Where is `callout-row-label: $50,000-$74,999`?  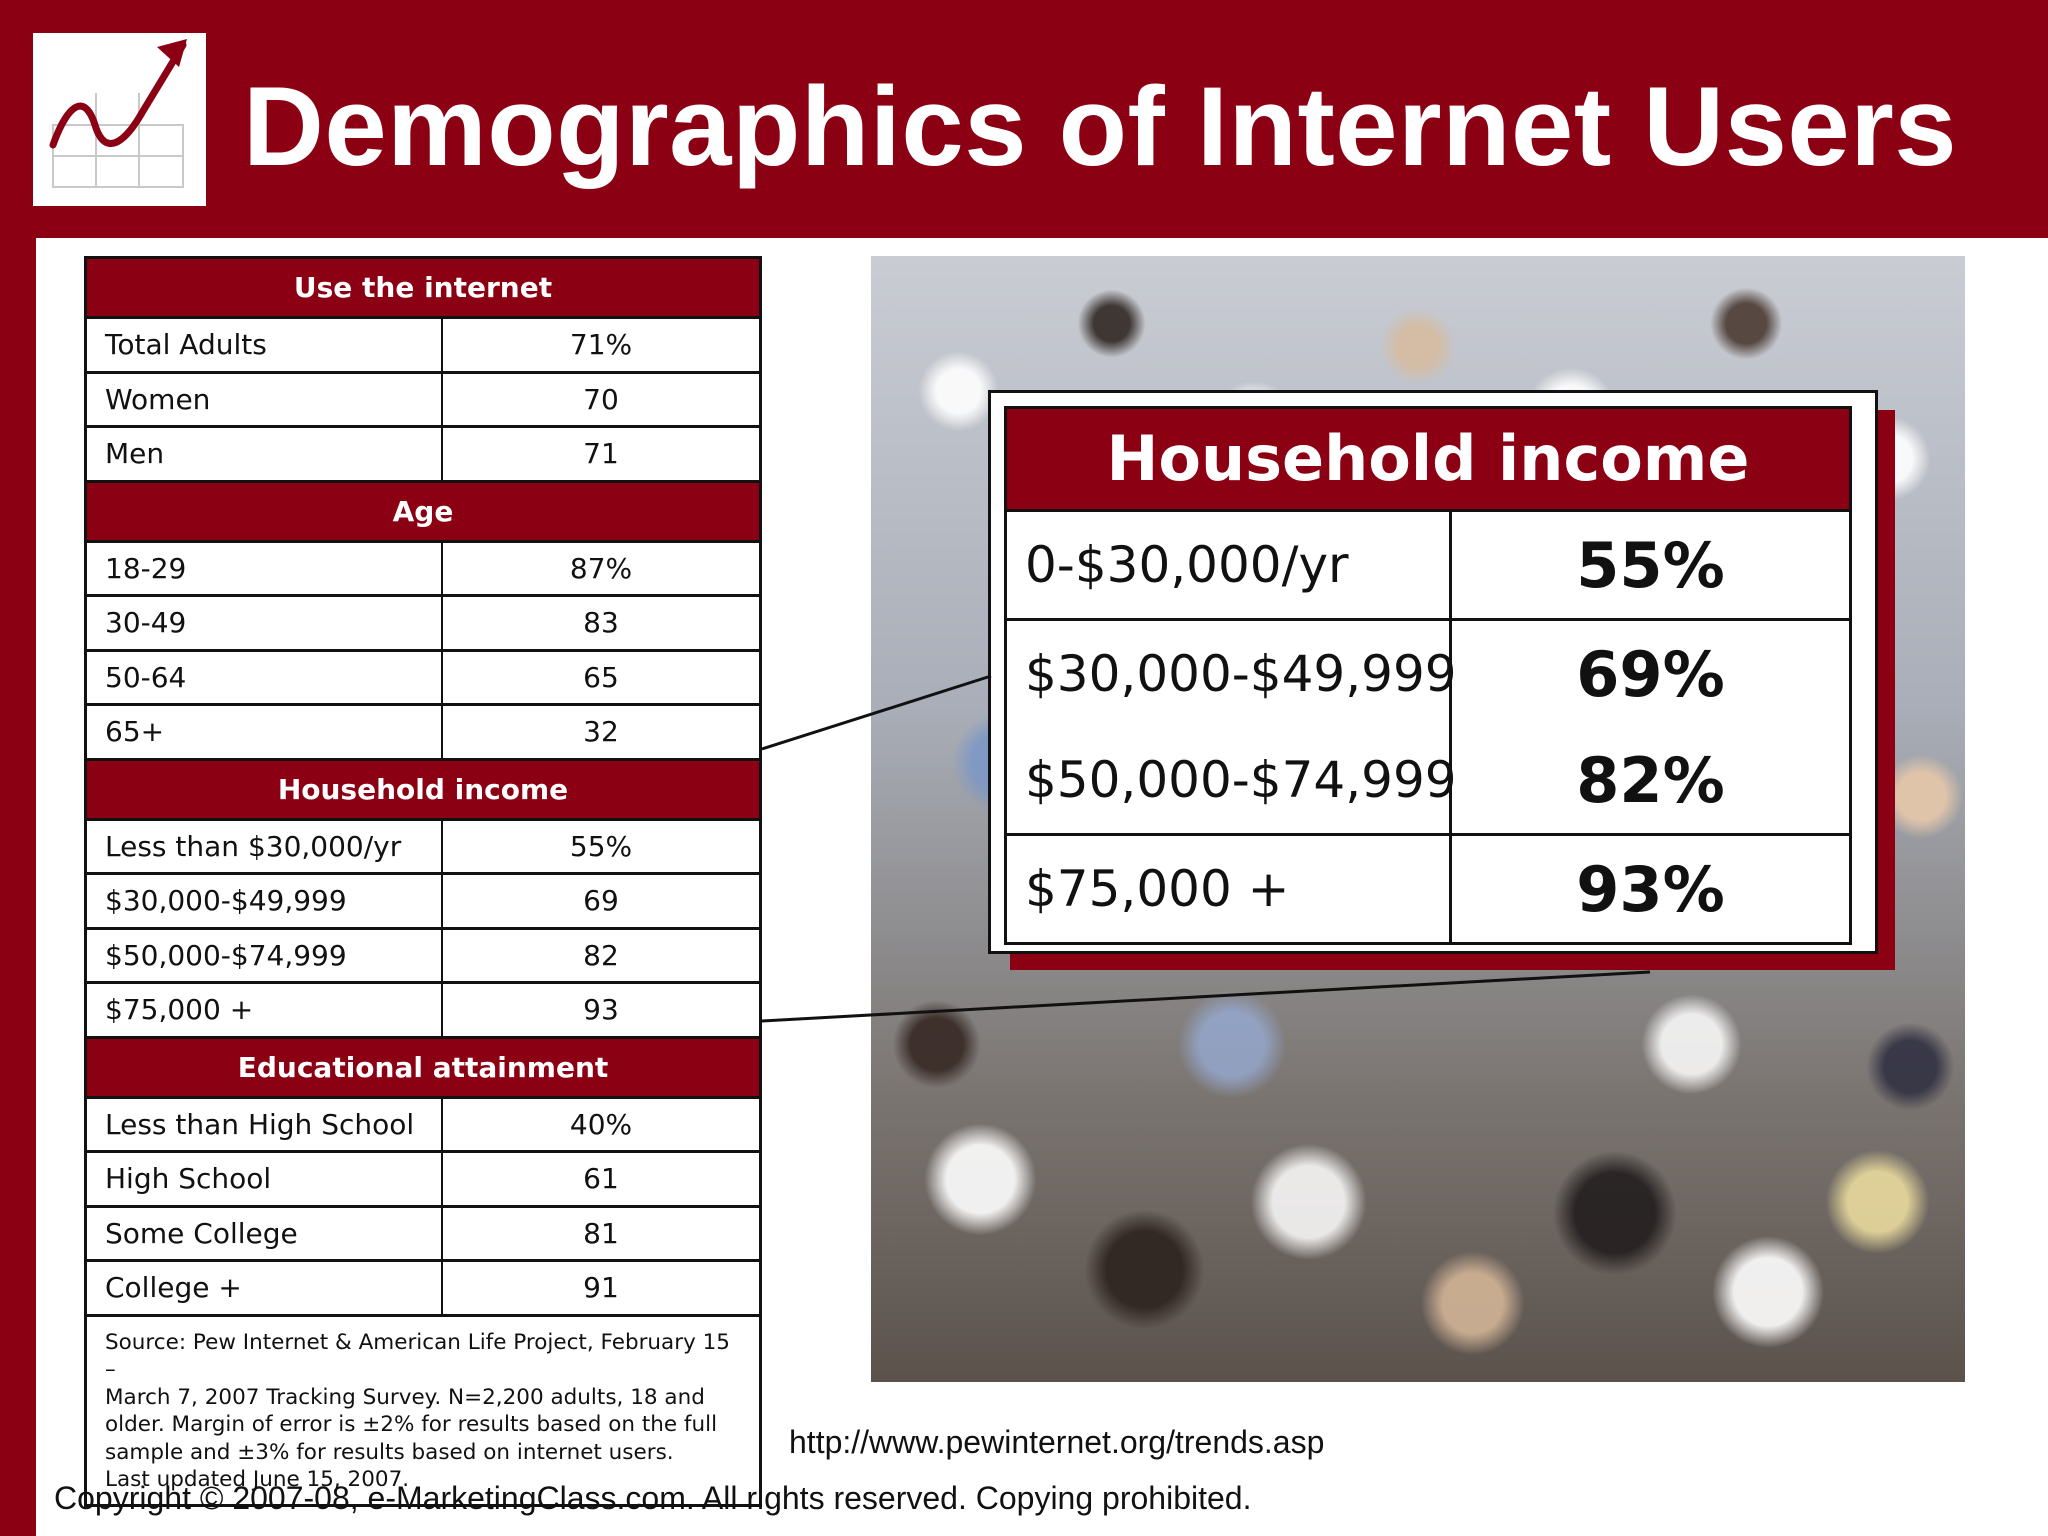 callout-row-label: $50,000-$74,999 is located at coordinates (1232, 780).